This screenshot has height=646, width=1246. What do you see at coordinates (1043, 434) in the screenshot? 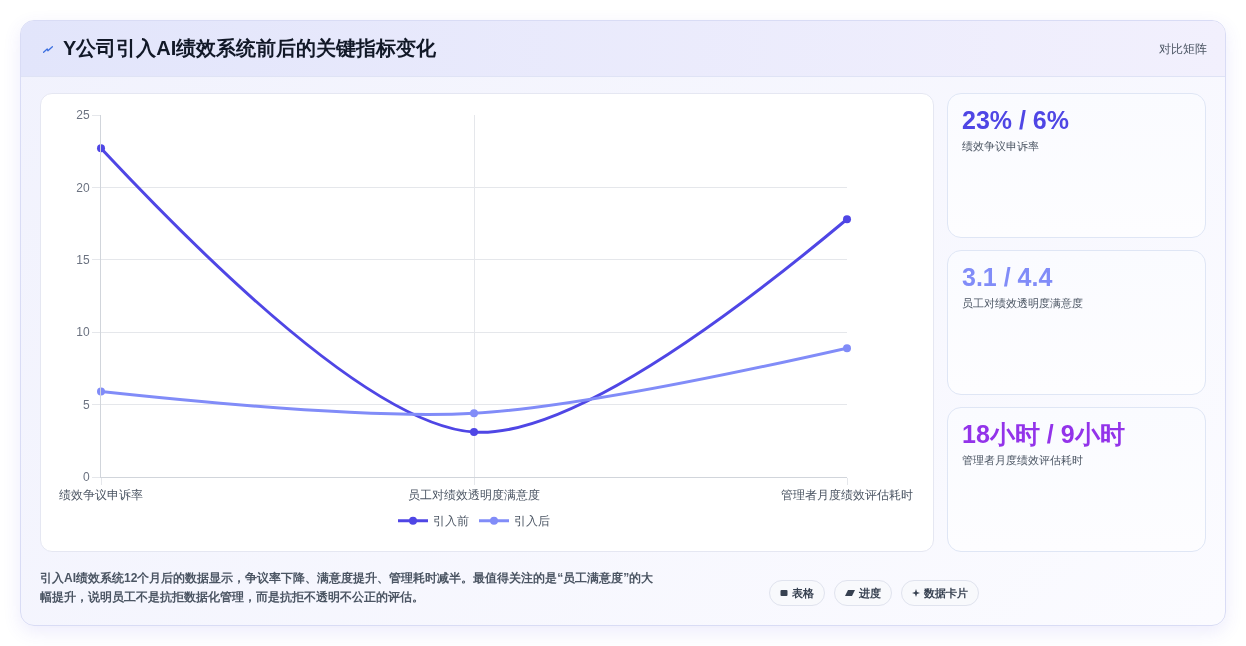
I see `text: 18小时 / 9小时` at bounding box center [1043, 434].